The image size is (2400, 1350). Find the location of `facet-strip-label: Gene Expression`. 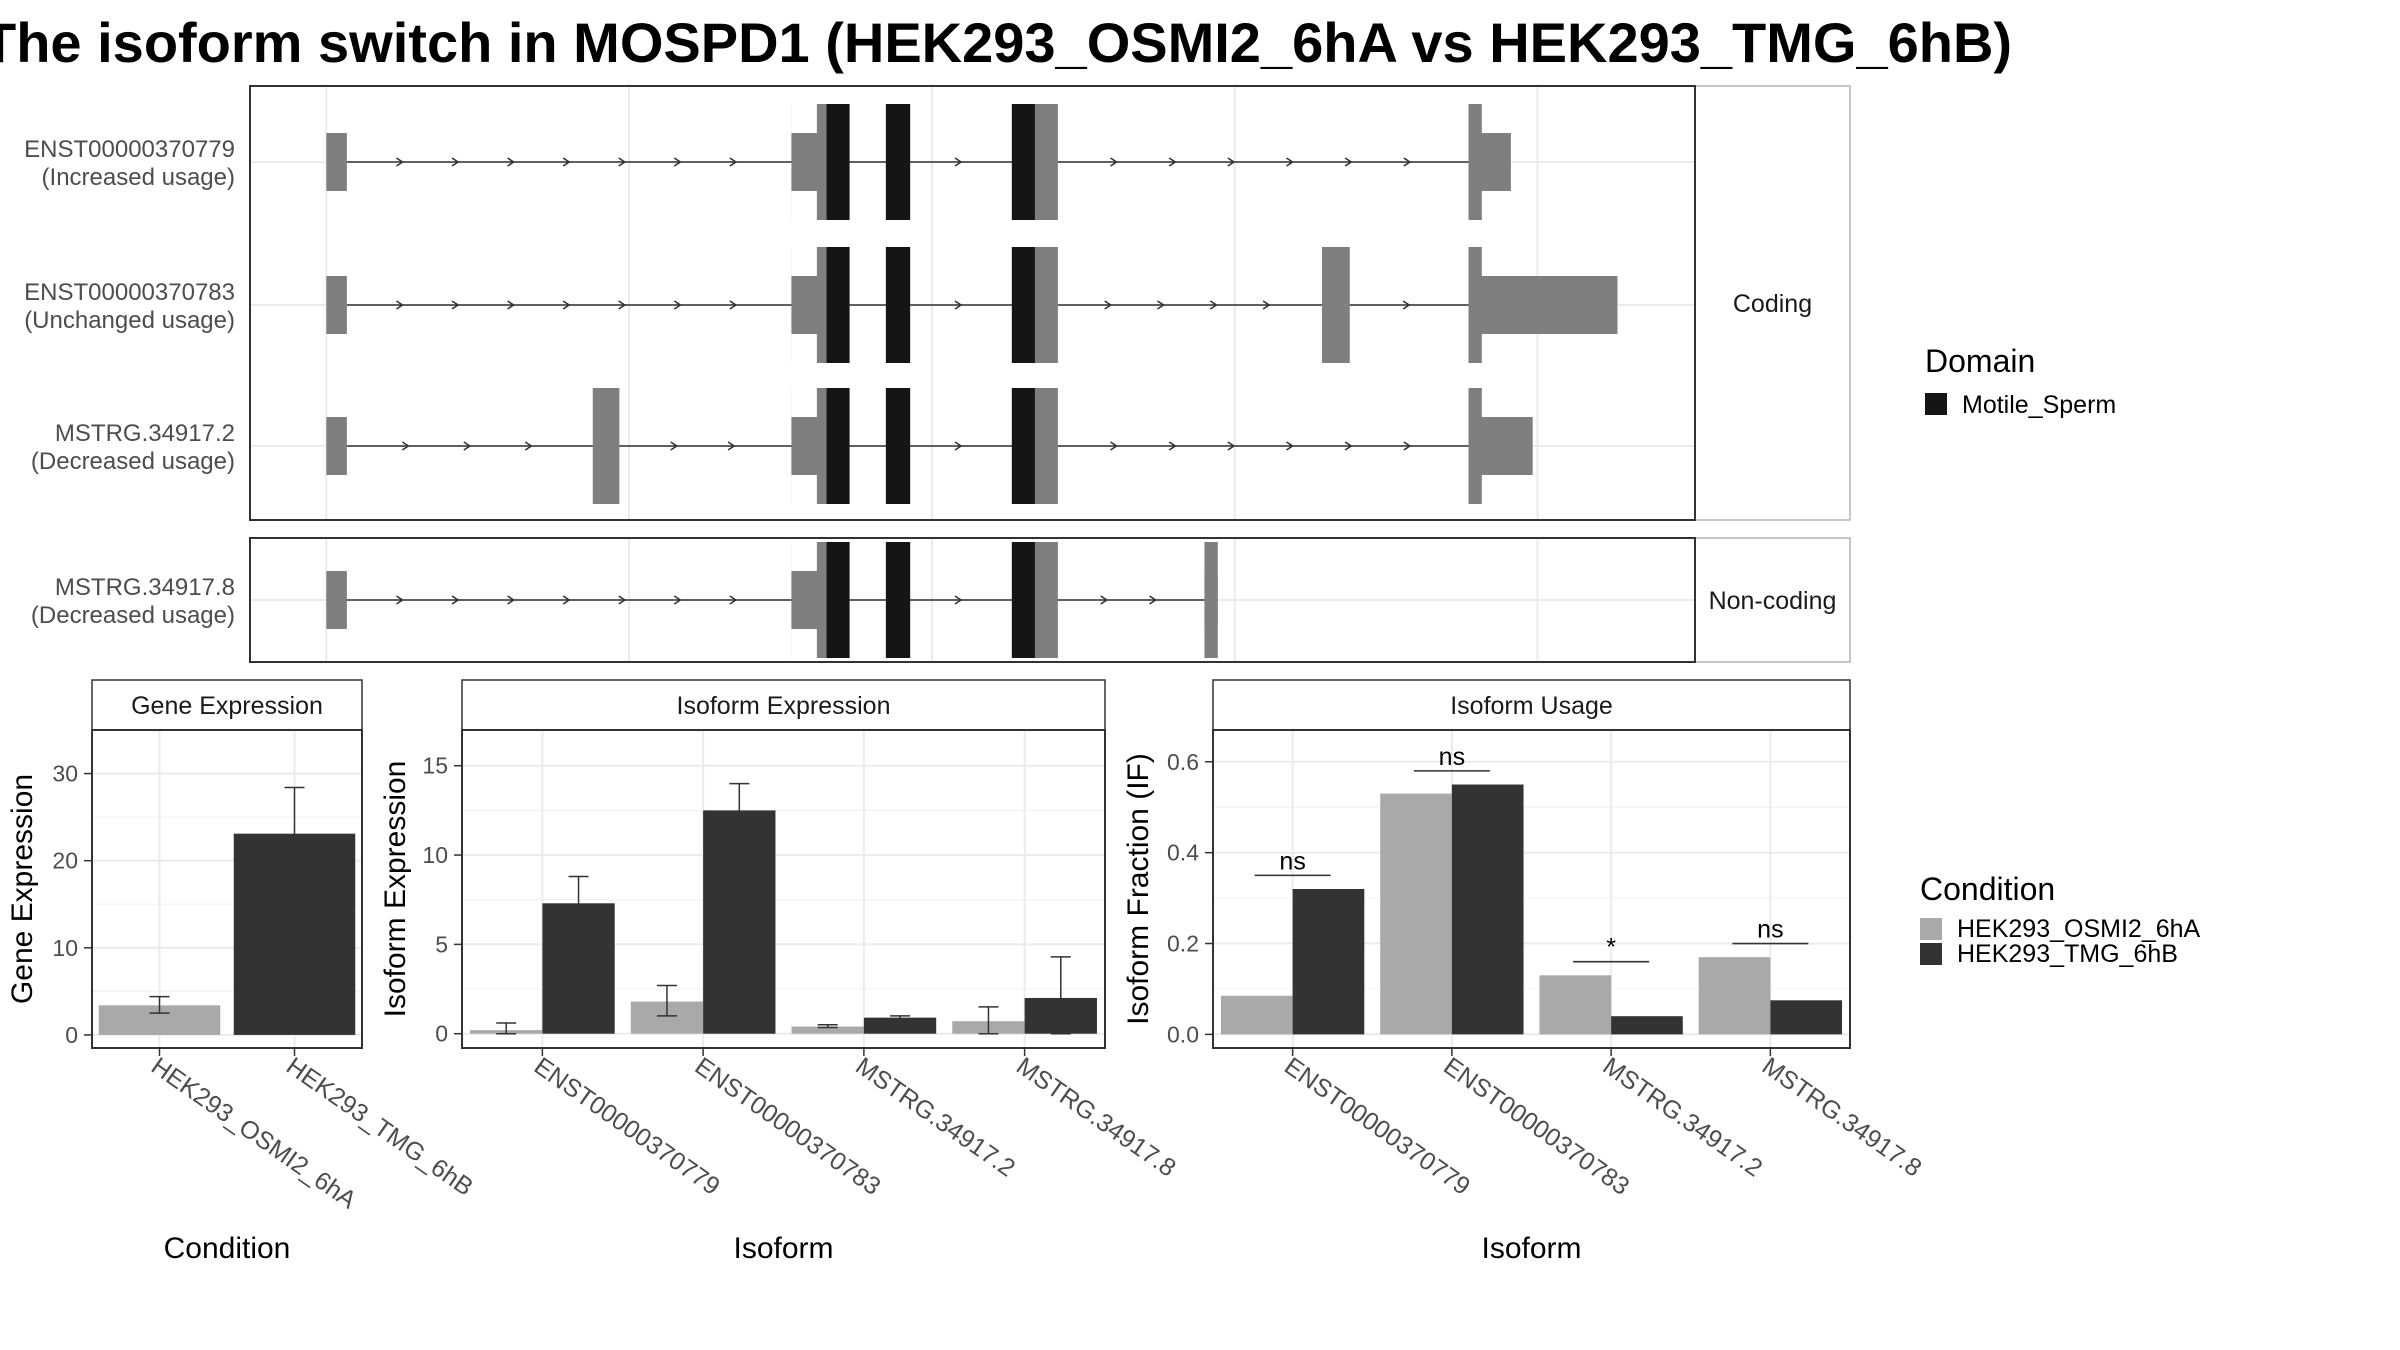

facet-strip-label: Gene Expression is located at coordinates (227, 706).